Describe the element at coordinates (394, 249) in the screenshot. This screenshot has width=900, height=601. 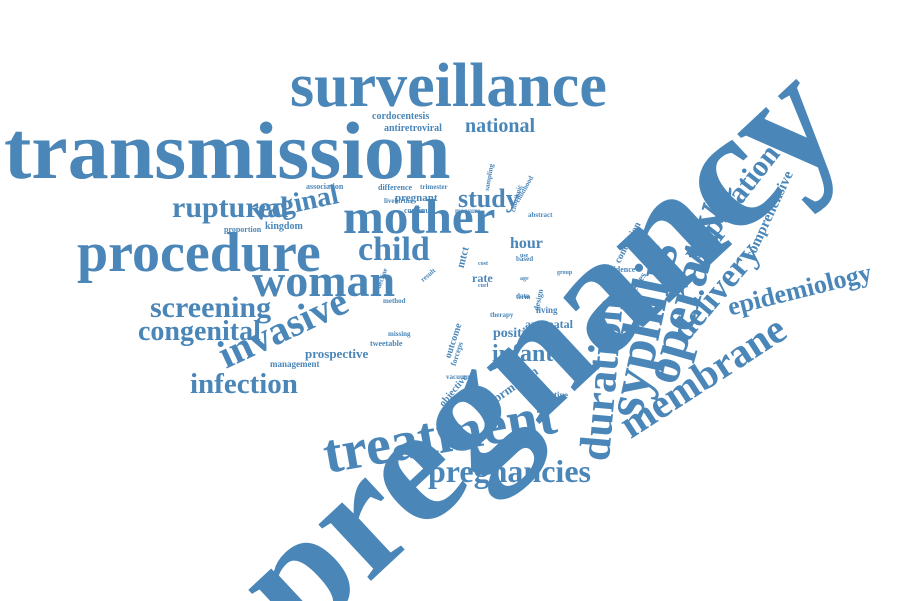
I see `word-child: child` at that location.